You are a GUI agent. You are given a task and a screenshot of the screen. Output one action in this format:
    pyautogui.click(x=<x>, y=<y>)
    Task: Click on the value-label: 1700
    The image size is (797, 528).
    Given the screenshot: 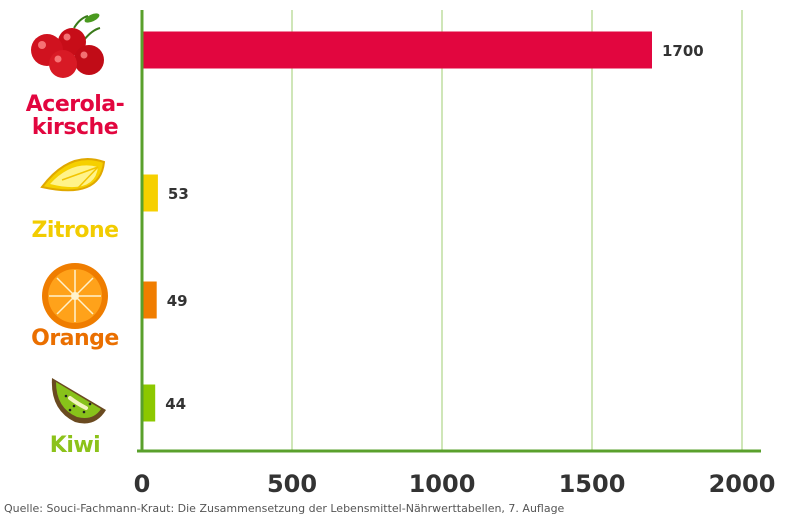 What is the action you would take?
    pyautogui.click(x=683, y=51)
    